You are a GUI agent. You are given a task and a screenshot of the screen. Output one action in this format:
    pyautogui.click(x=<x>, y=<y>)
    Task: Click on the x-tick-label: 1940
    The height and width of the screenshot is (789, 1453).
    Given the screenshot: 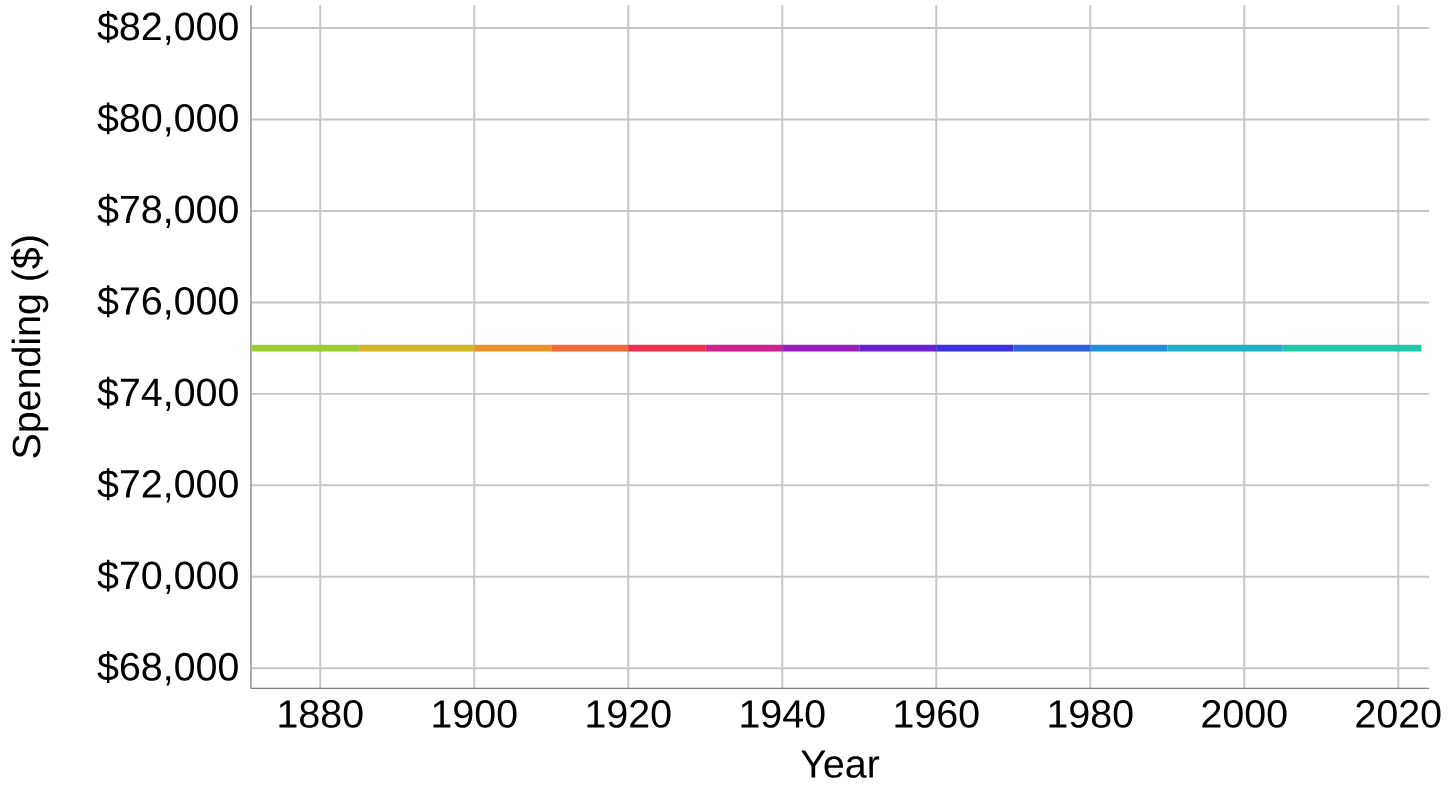 What is the action you would take?
    pyautogui.click(x=783, y=714)
    